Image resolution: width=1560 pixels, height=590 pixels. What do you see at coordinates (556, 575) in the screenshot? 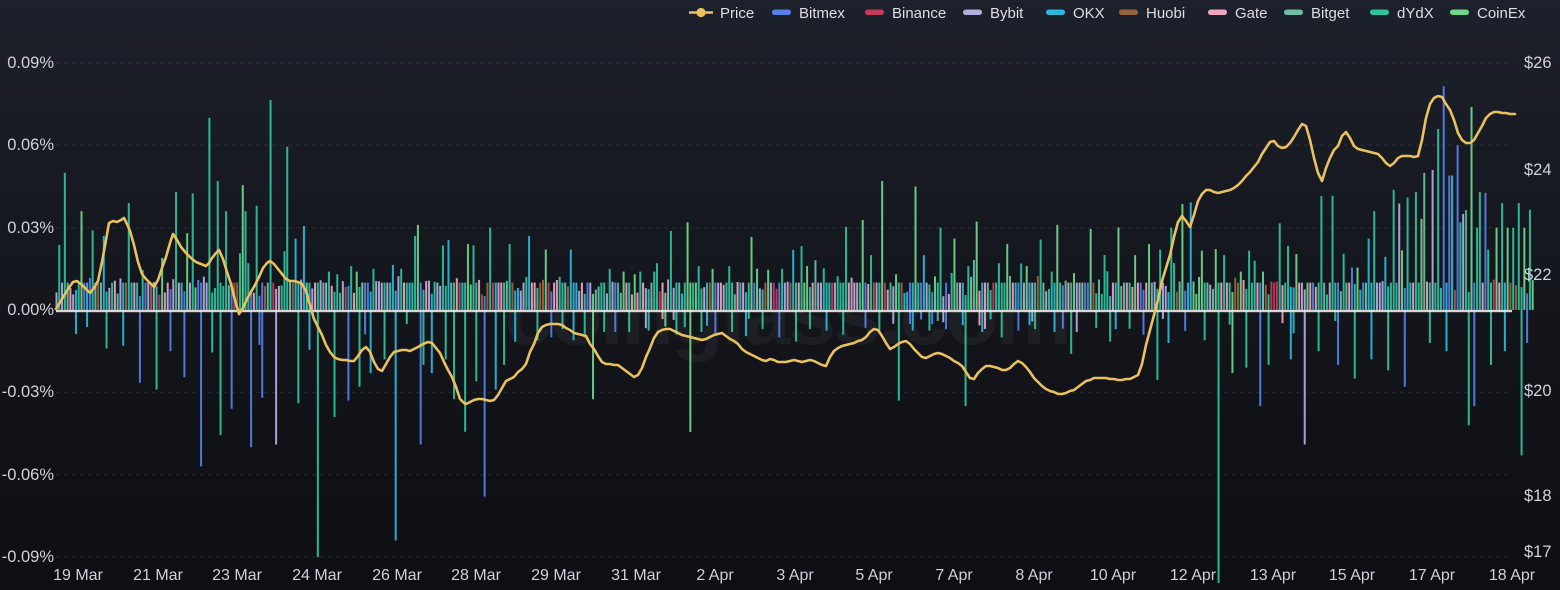
I see `svg-text: 29 Mar` at bounding box center [556, 575].